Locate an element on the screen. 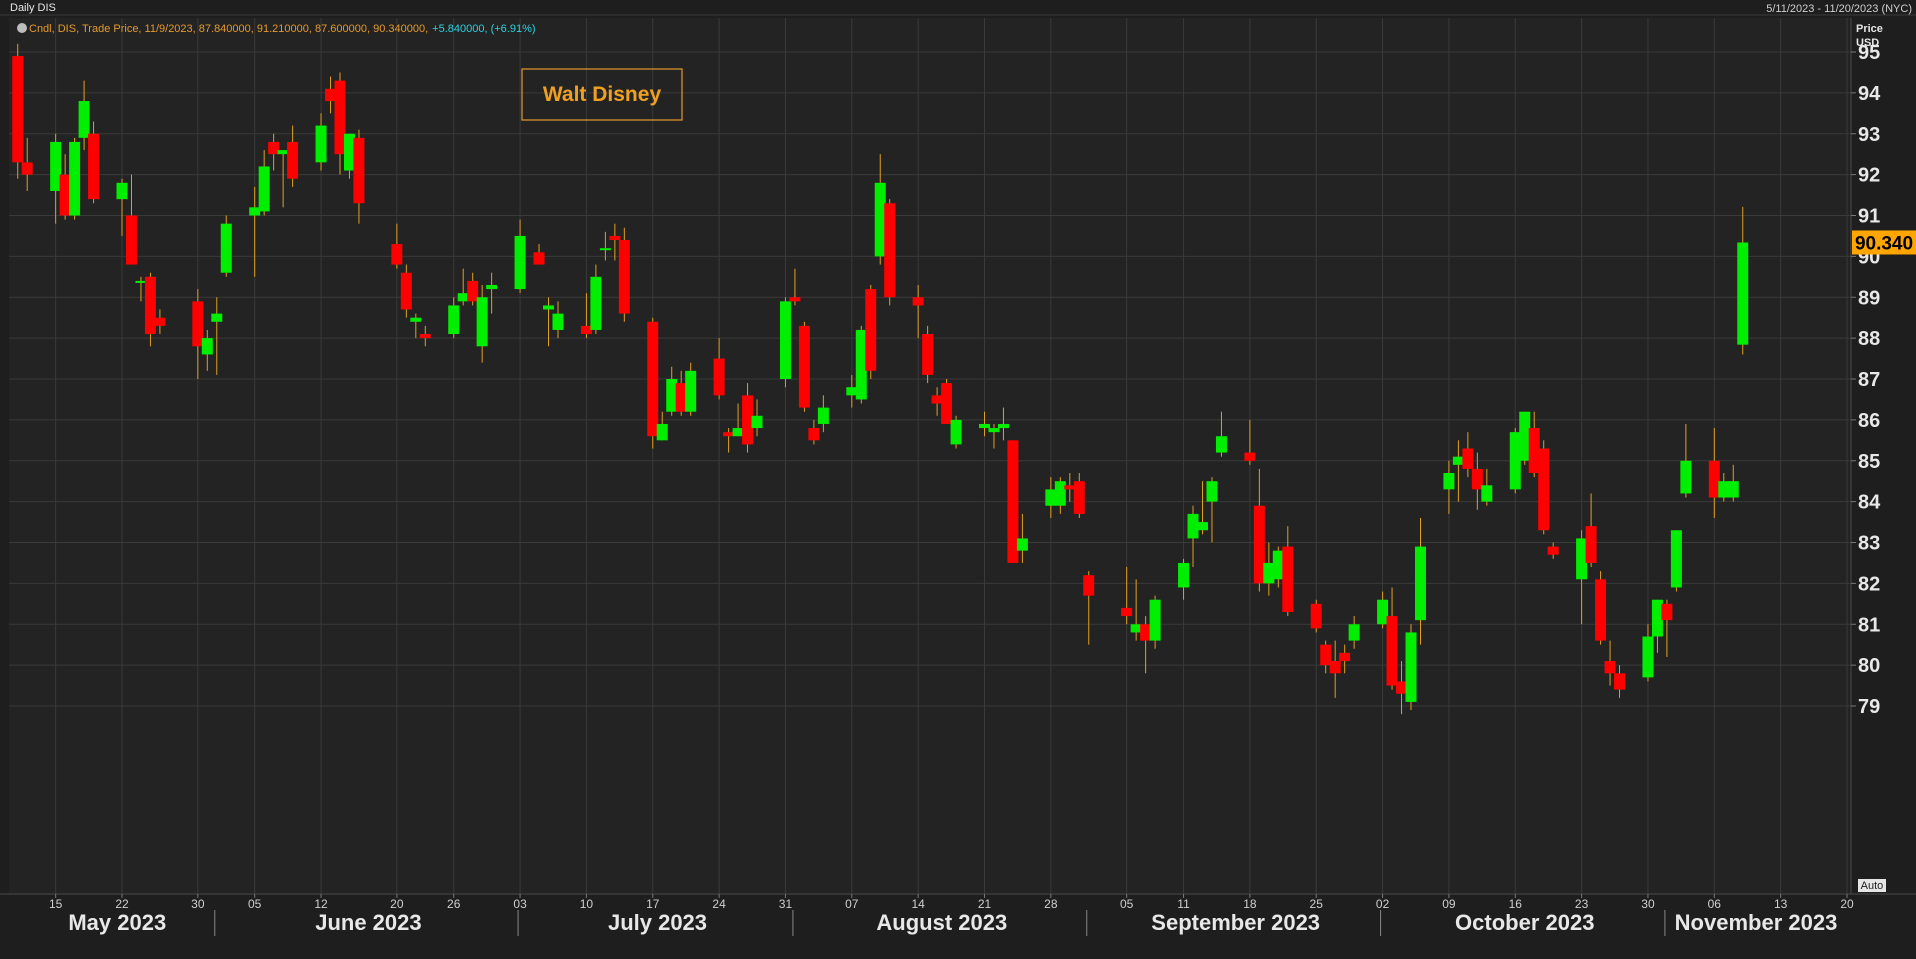  annotation-box: Walt Disney is located at coordinates (602, 94).